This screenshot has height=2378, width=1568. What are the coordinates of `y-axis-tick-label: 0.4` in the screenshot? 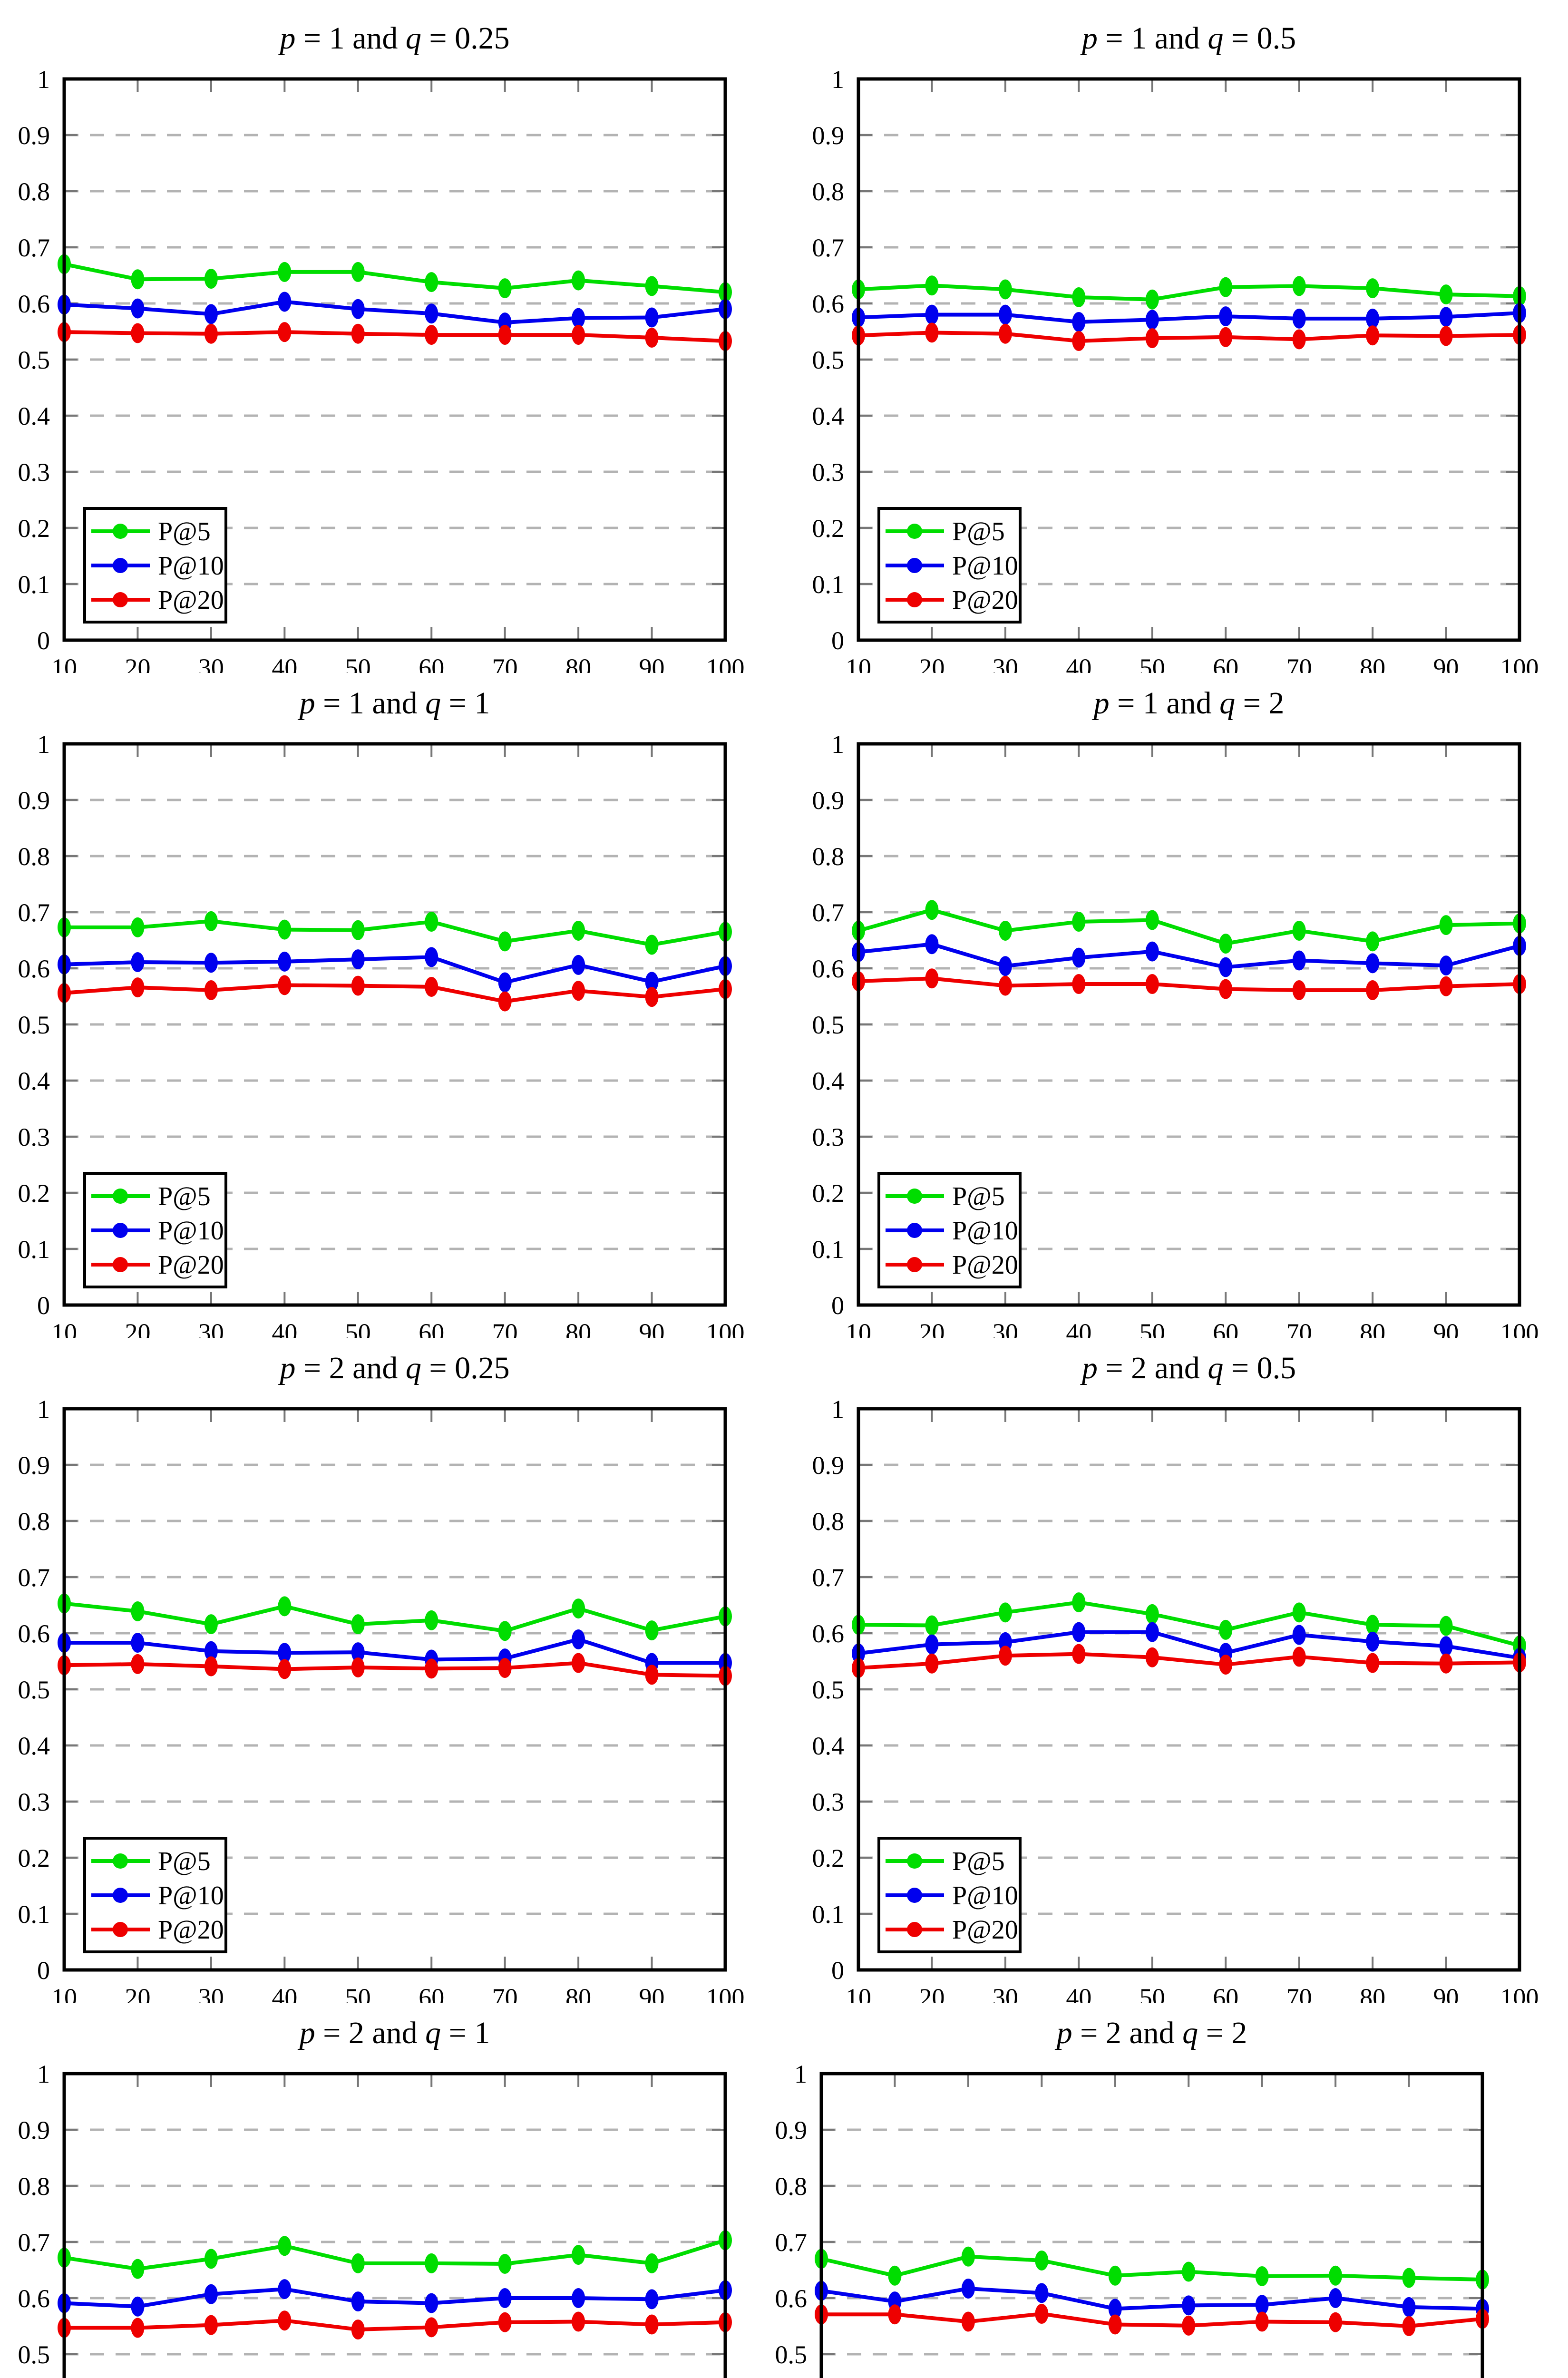 It's located at (829, 1746).